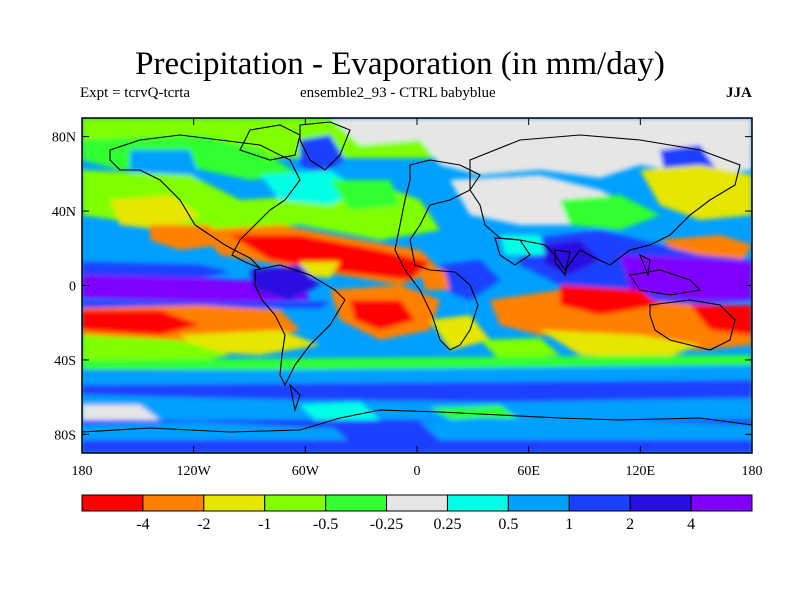 This screenshot has width=800, height=600. What do you see at coordinates (264, 524) in the screenshot?
I see `colorbar-label: -1` at bounding box center [264, 524].